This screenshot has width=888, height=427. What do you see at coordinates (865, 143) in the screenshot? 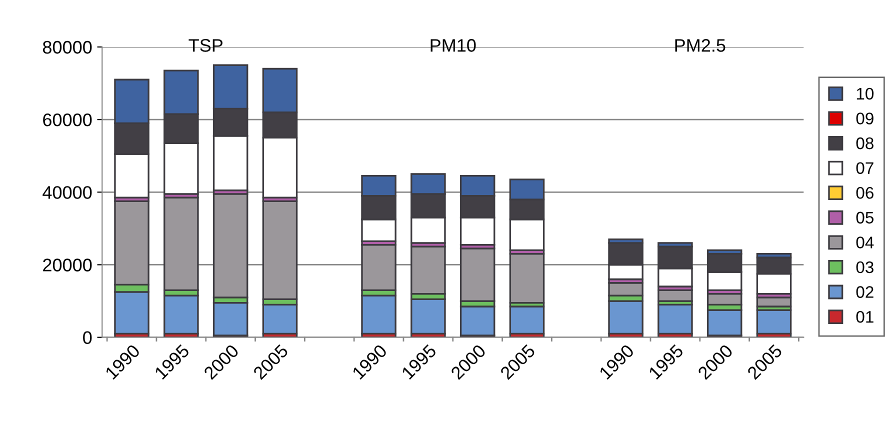
I see `legend-label: 08` at bounding box center [865, 143].